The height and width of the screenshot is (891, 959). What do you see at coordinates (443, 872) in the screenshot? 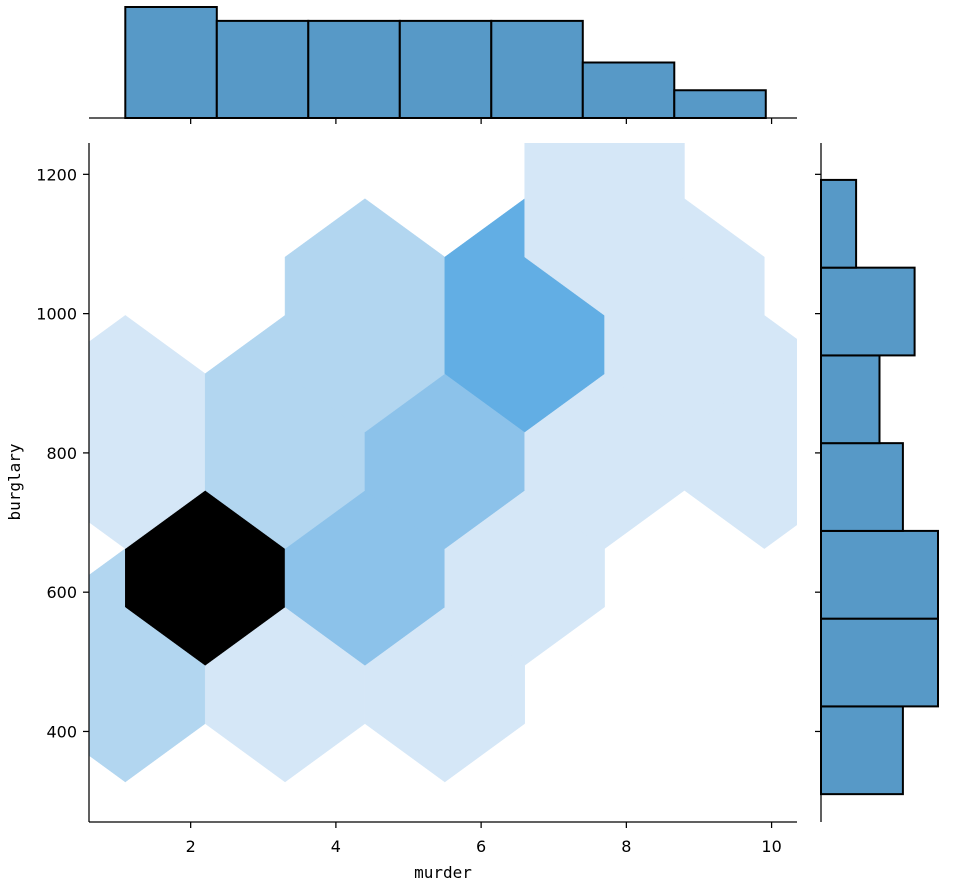
I see `x-axis-label: murder` at bounding box center [443, 872].